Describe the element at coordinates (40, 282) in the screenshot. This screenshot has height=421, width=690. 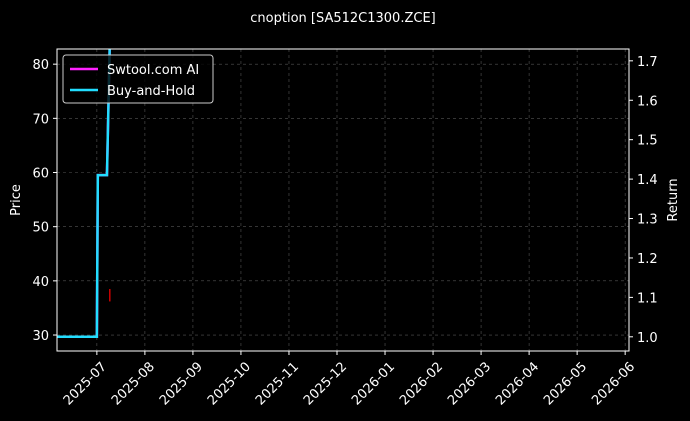
I see `y-tick-label: 40` at that location.